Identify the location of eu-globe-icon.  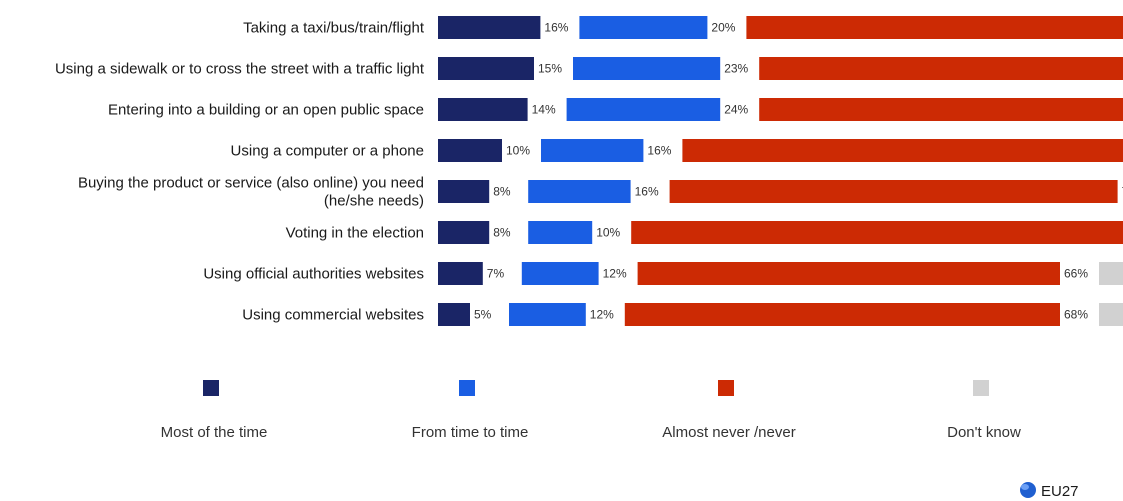
(1028, 490).